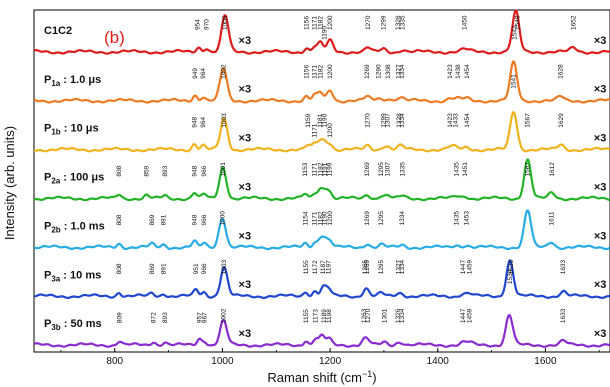 Image resolution: width=610 pixels, height=387 pixels. I want to click on peak-label: 1299, so click(383, 22).